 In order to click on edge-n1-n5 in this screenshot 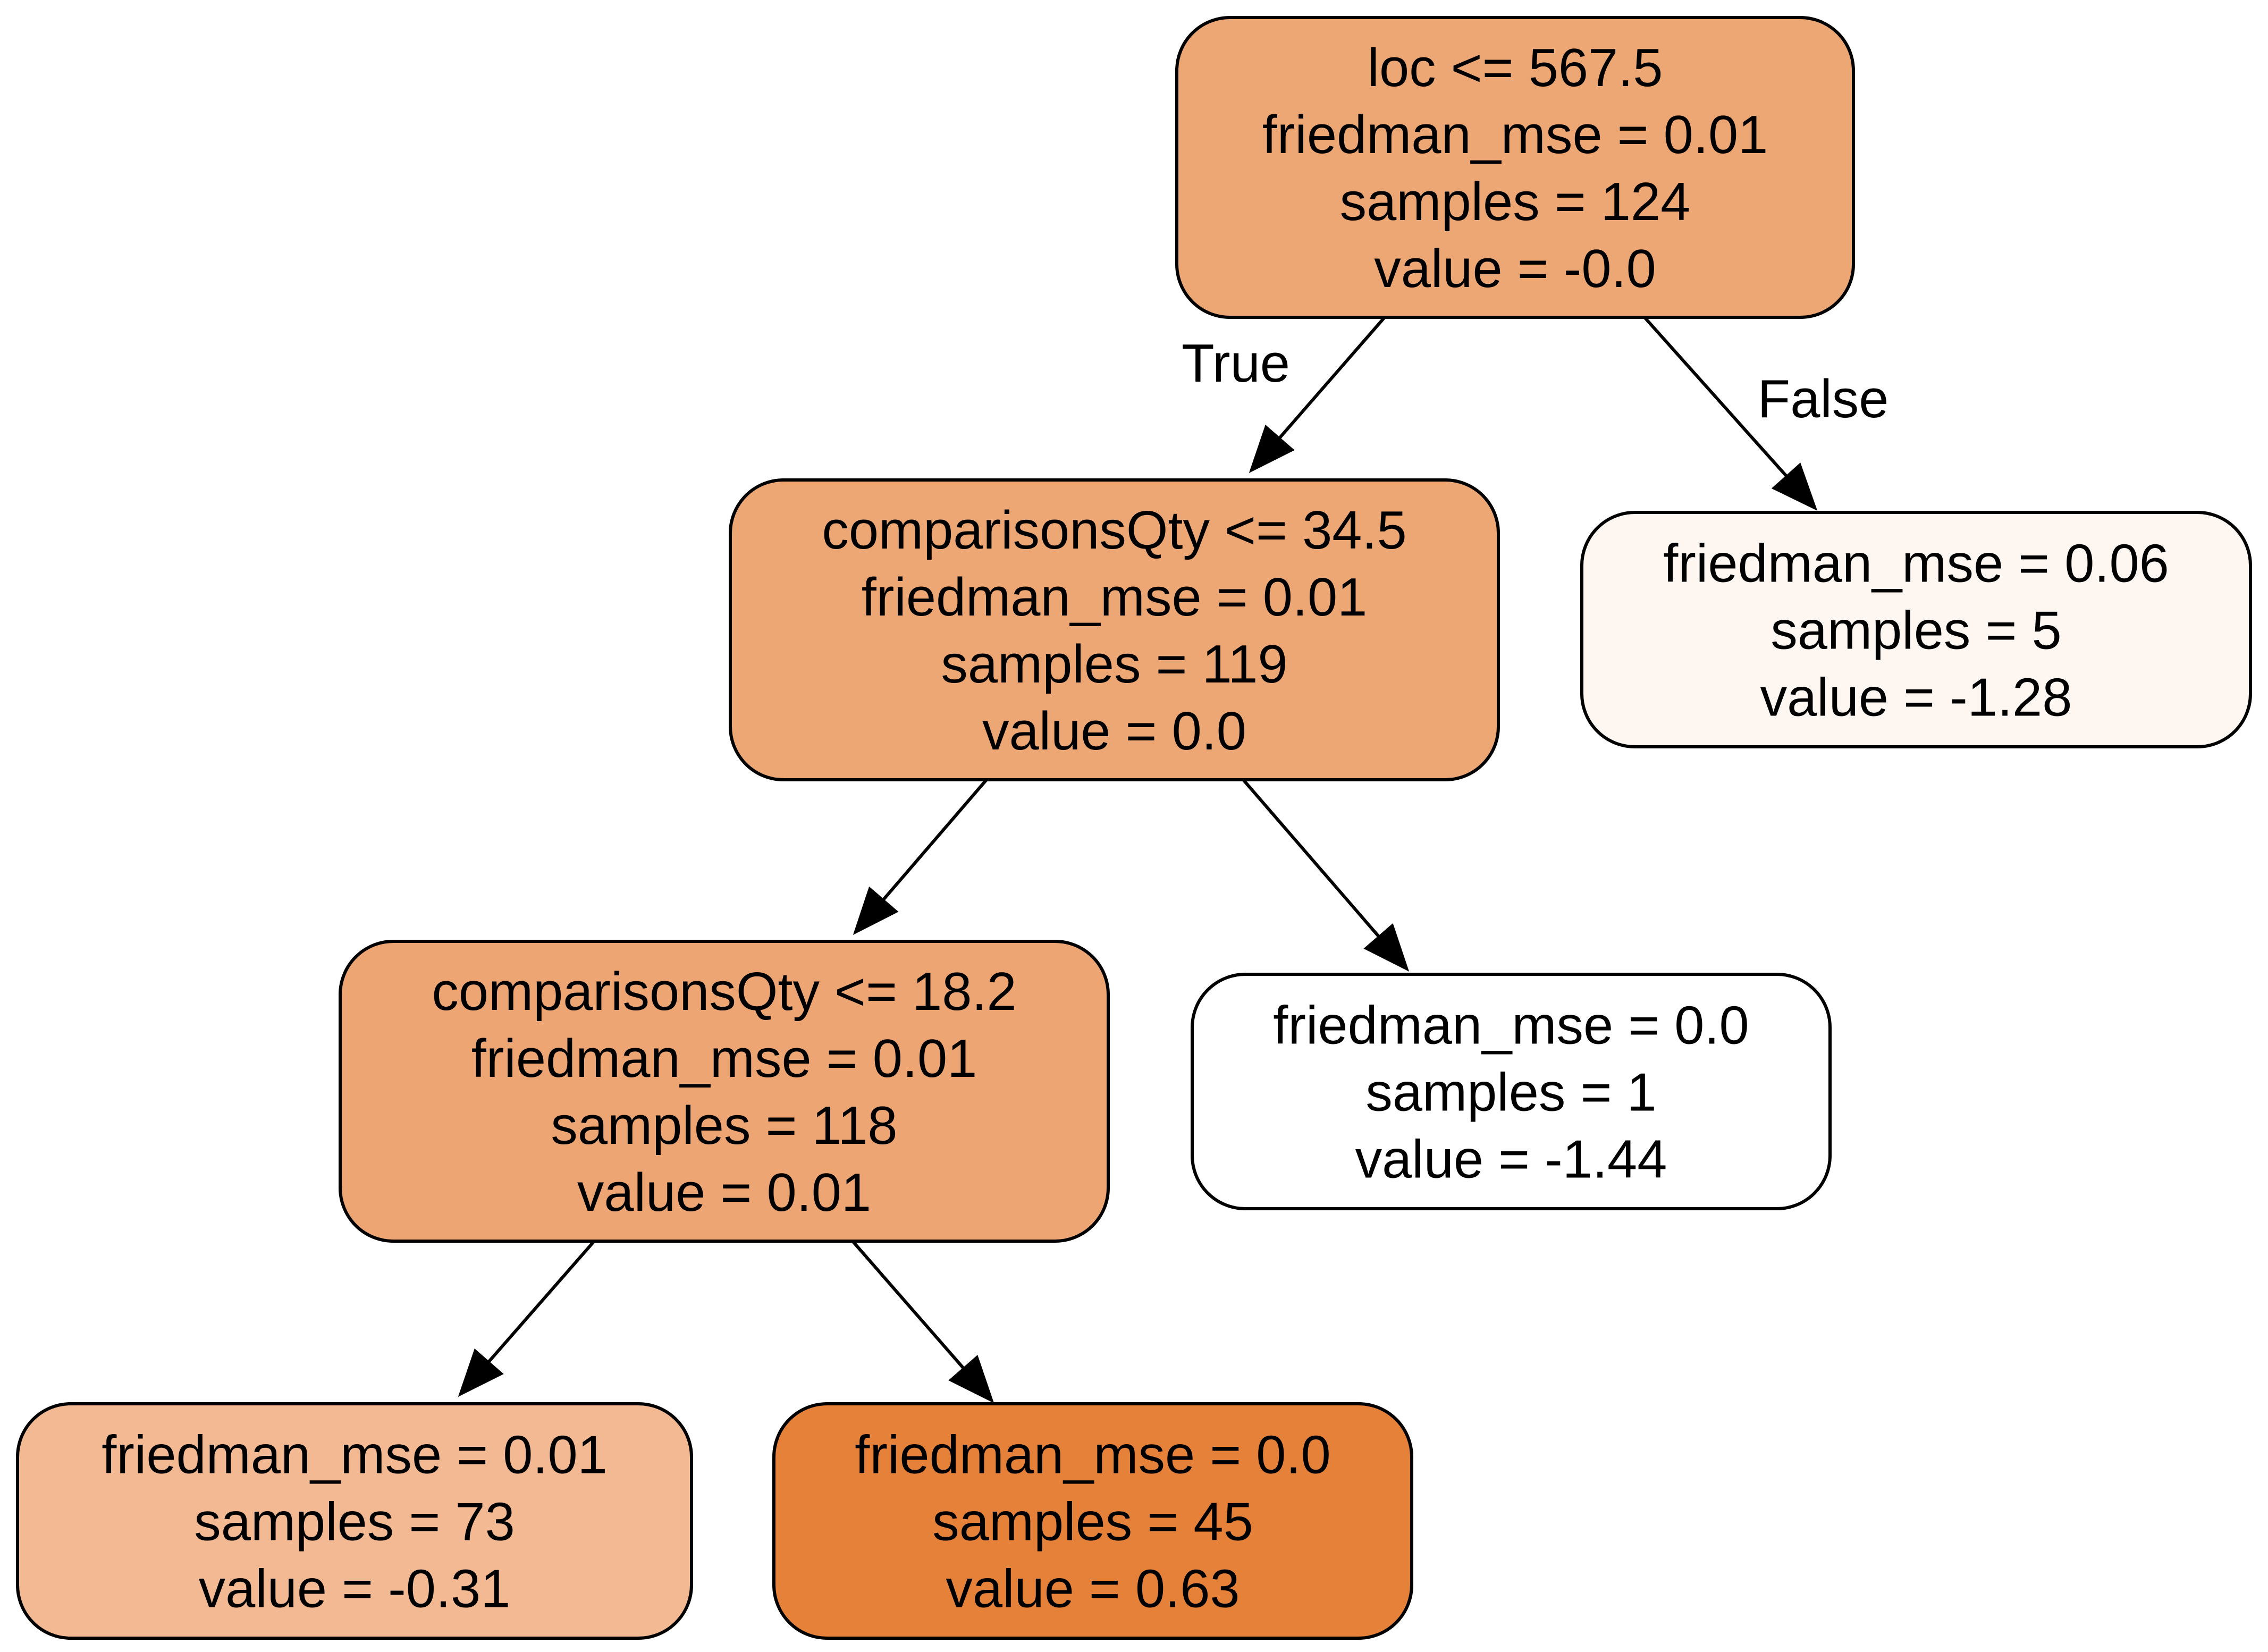, I will do `click(1326, 876)`.